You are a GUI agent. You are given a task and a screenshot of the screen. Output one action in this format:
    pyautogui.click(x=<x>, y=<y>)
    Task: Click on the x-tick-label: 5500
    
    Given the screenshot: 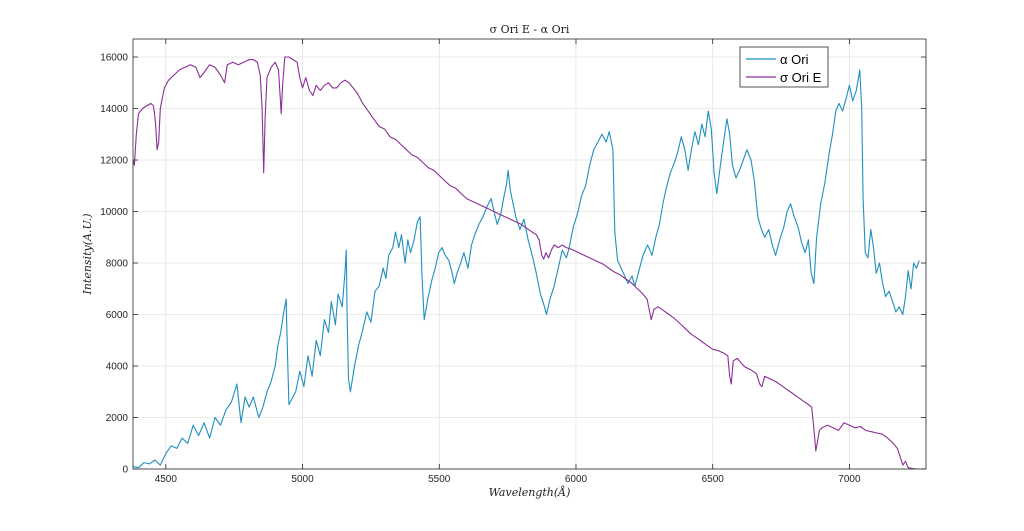 What is the action you would take?
    pyautogui.click(x=439, y=479)
    